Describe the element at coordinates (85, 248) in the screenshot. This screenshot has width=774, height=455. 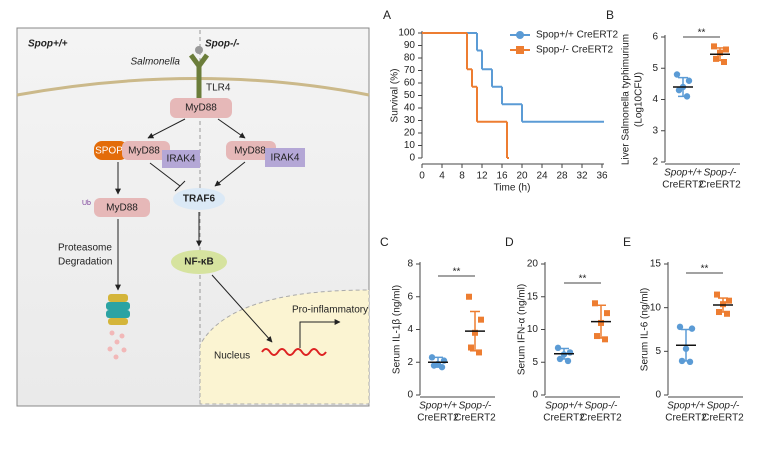
I see `process-label: Proteasome` at that location.